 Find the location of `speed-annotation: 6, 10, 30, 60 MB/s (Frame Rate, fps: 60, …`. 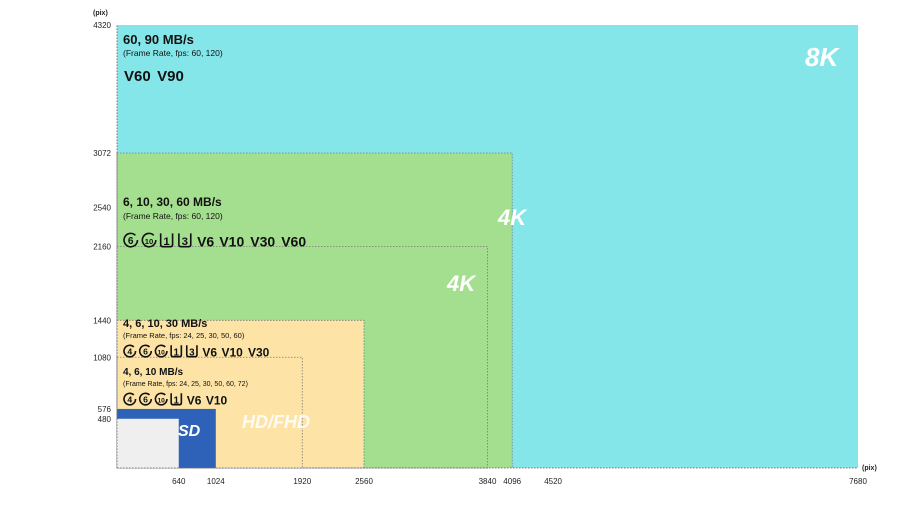

speed-annotation: 6, 10, 30, 60 MB/s (Frame Rate, fps: 60, … is located at coordinates (214, 222).